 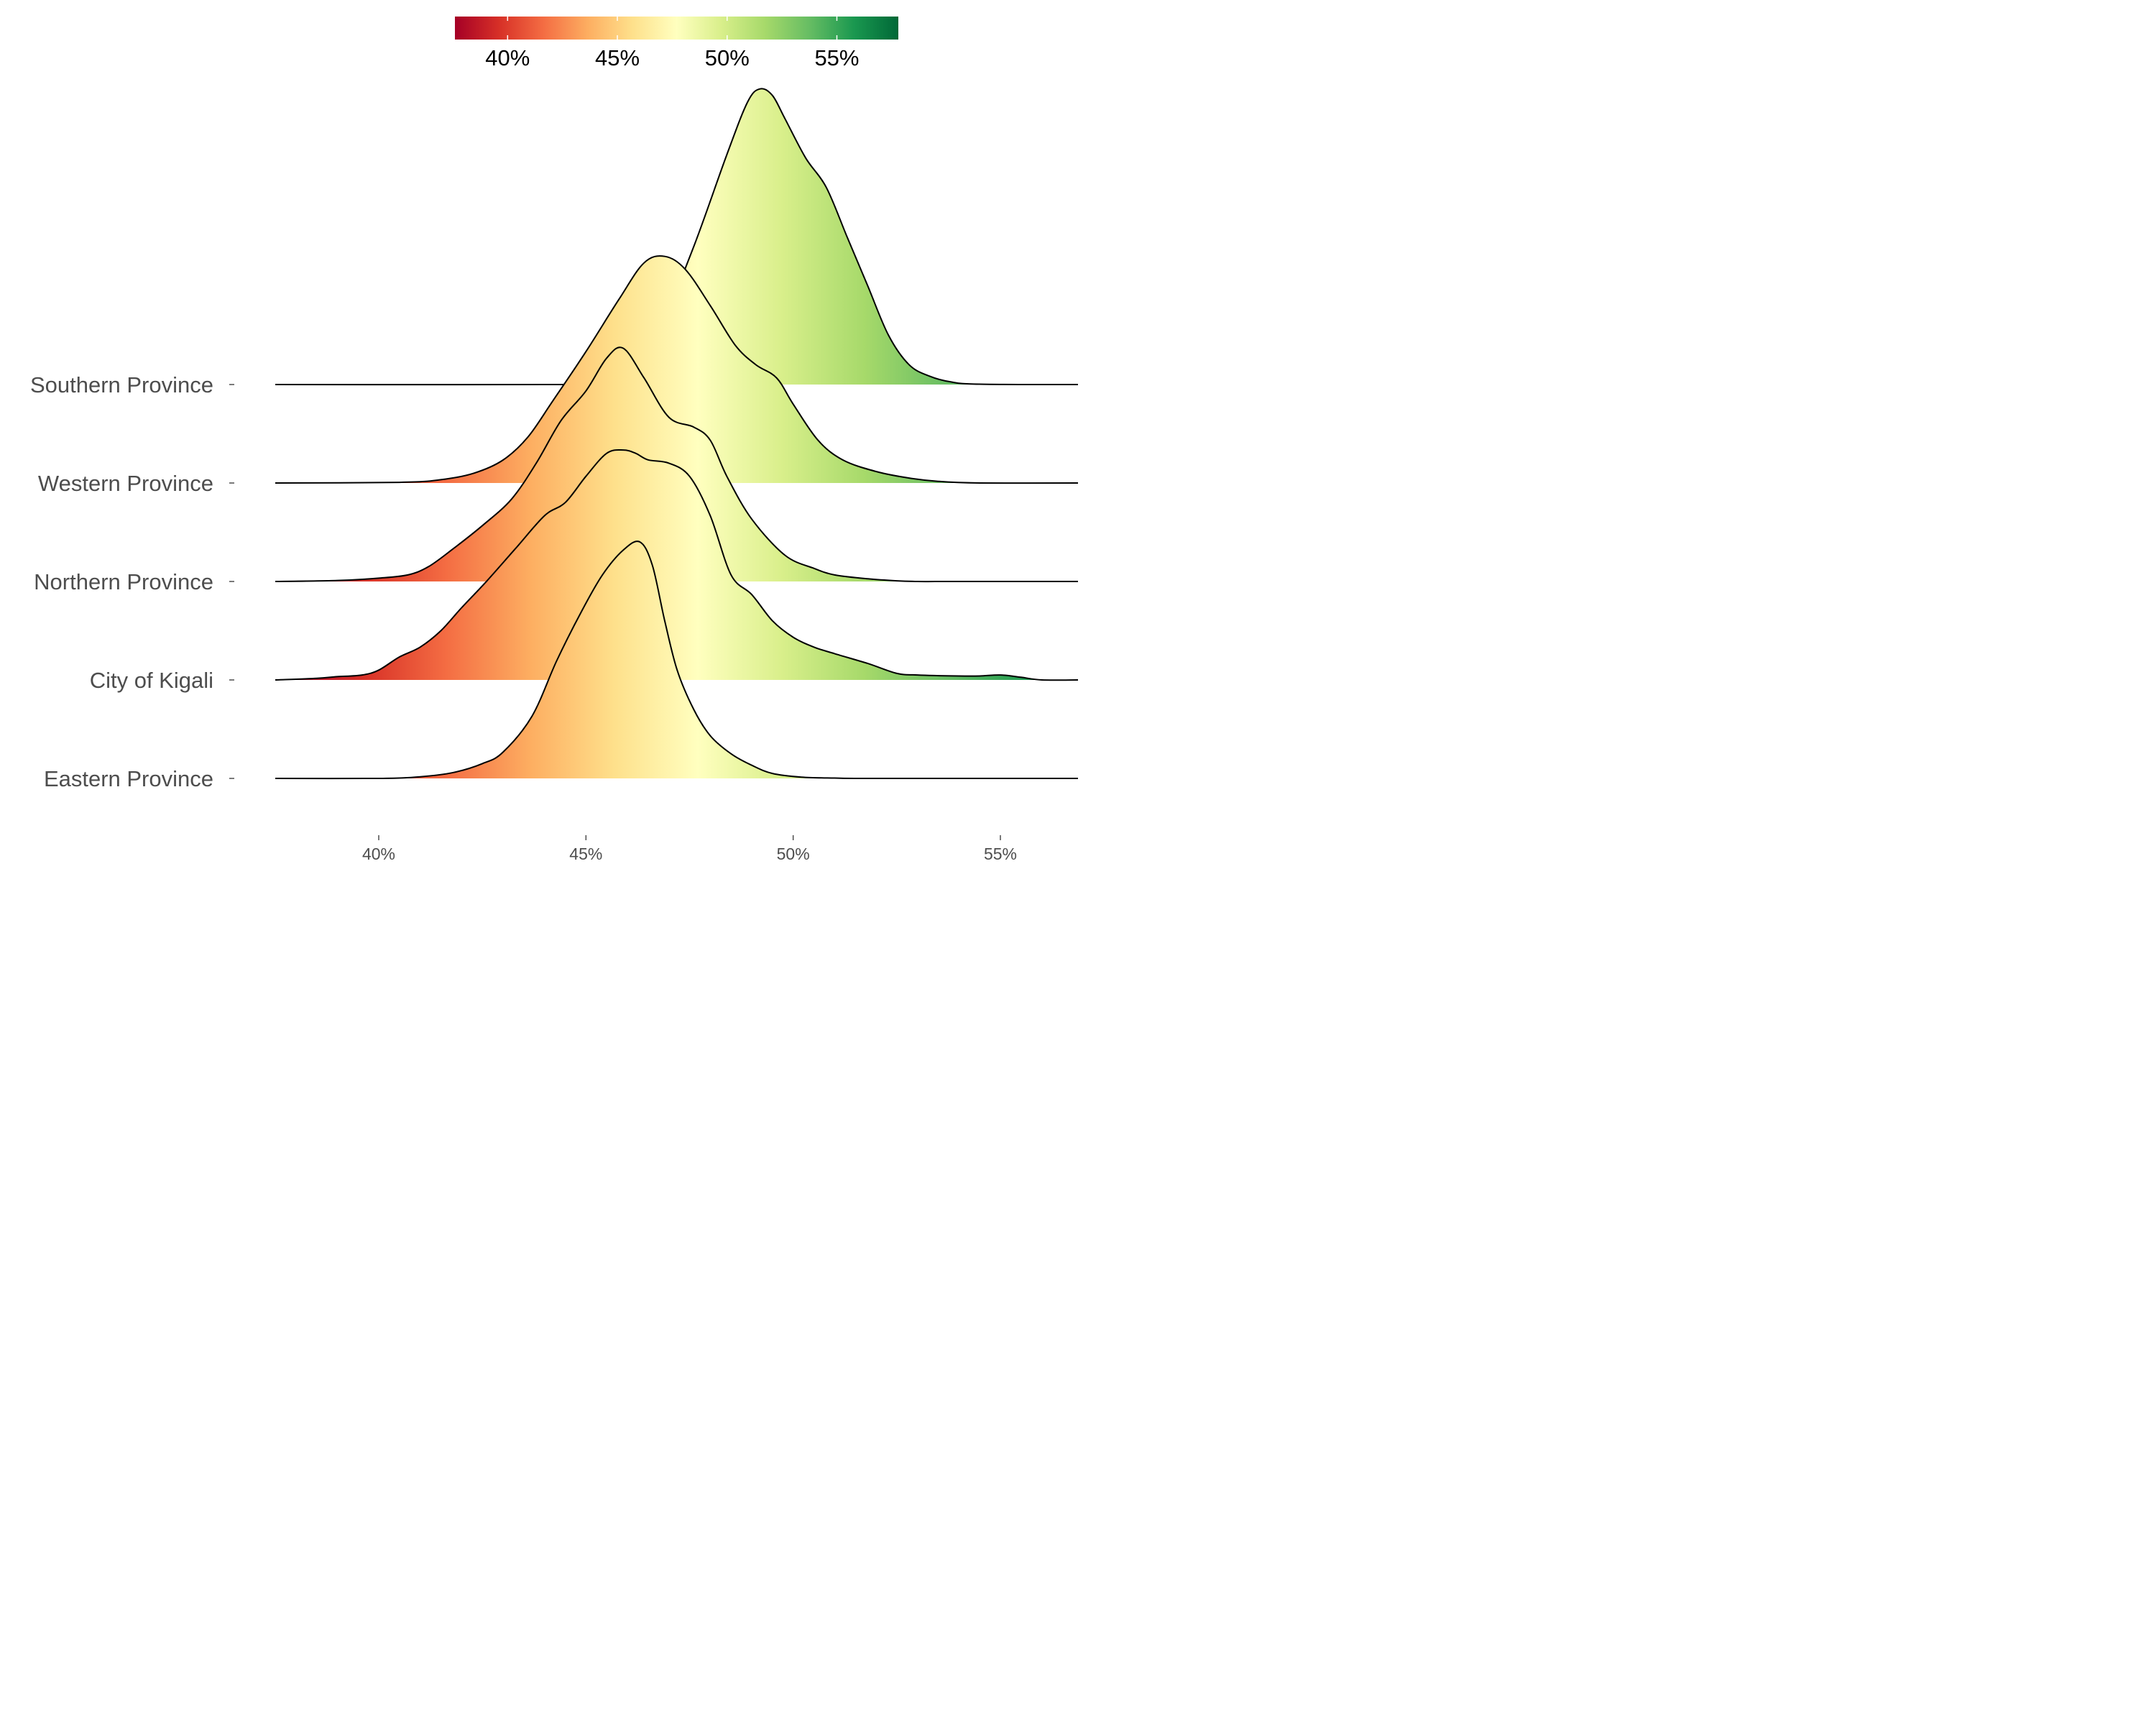 I want to click on ridge-western-province, so click(x=677, y=369).